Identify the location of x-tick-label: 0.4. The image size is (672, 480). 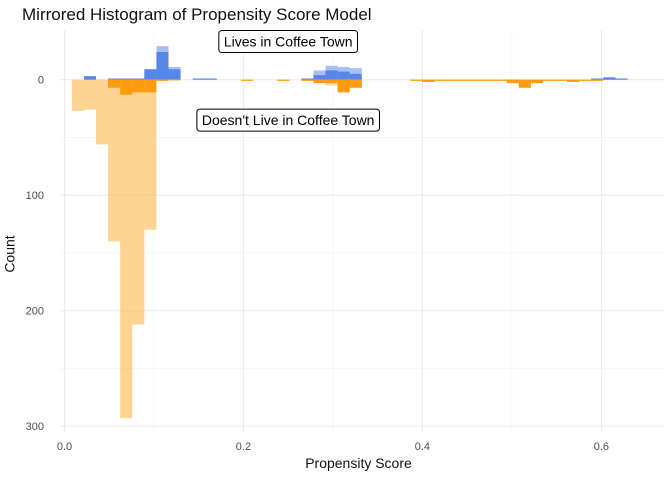
(422, 447).